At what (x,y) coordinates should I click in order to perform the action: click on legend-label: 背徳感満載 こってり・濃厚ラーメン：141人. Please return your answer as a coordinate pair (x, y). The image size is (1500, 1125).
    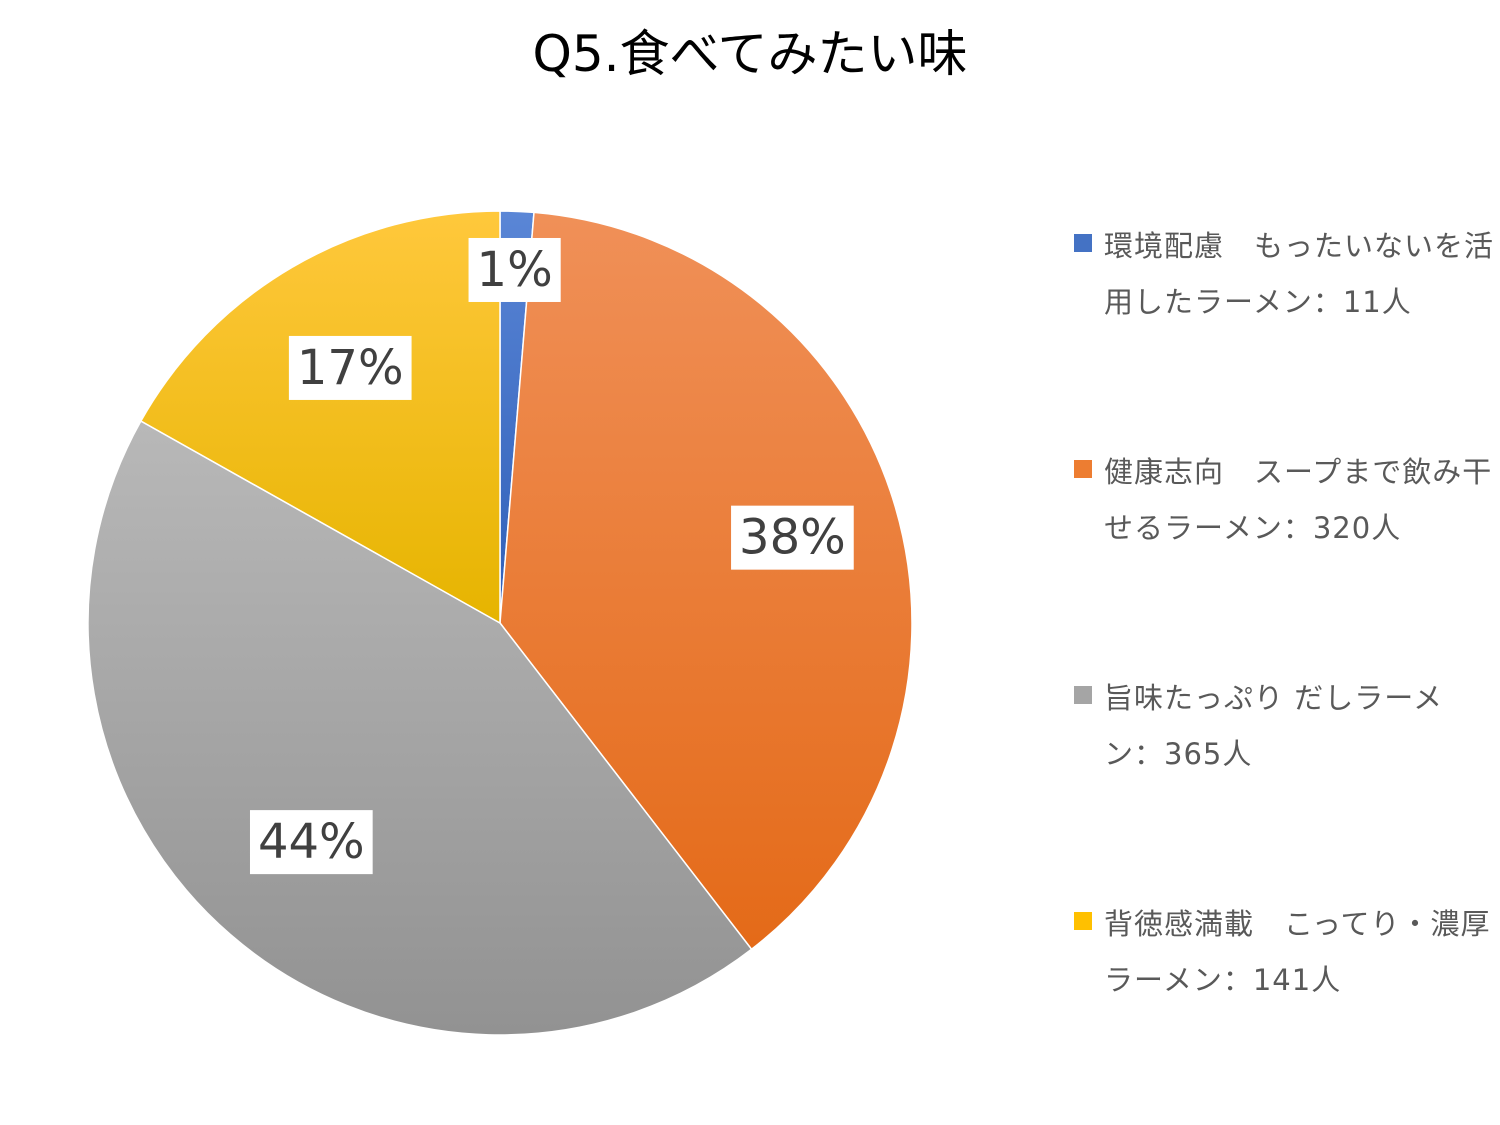
    Looking at the image, I should click on (1297, 952).